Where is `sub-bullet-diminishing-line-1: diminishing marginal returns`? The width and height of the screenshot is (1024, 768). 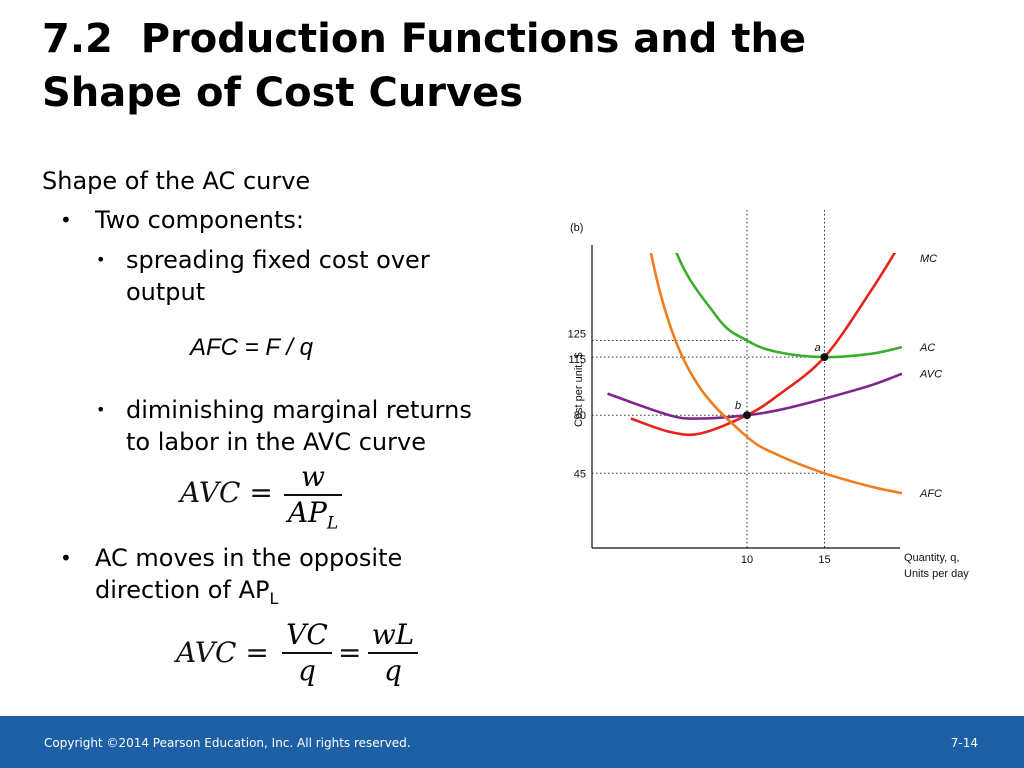
sub-bullet-diminishing-line-1: diminishing marginal returns is located at coordinates (299, 410).